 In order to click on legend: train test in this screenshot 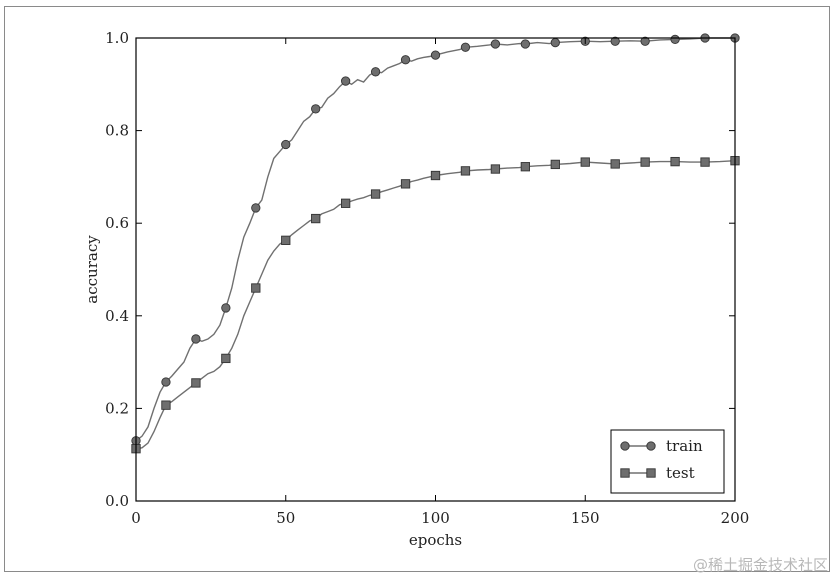, I will do `click(667, 461)`.